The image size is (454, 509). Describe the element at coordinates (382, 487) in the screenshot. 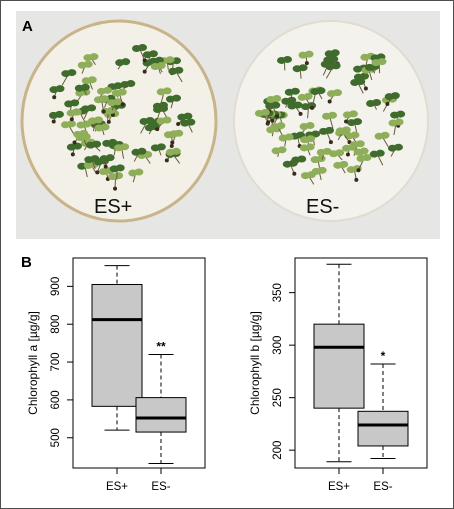

I see `x-tick-label: ES-` at that location.